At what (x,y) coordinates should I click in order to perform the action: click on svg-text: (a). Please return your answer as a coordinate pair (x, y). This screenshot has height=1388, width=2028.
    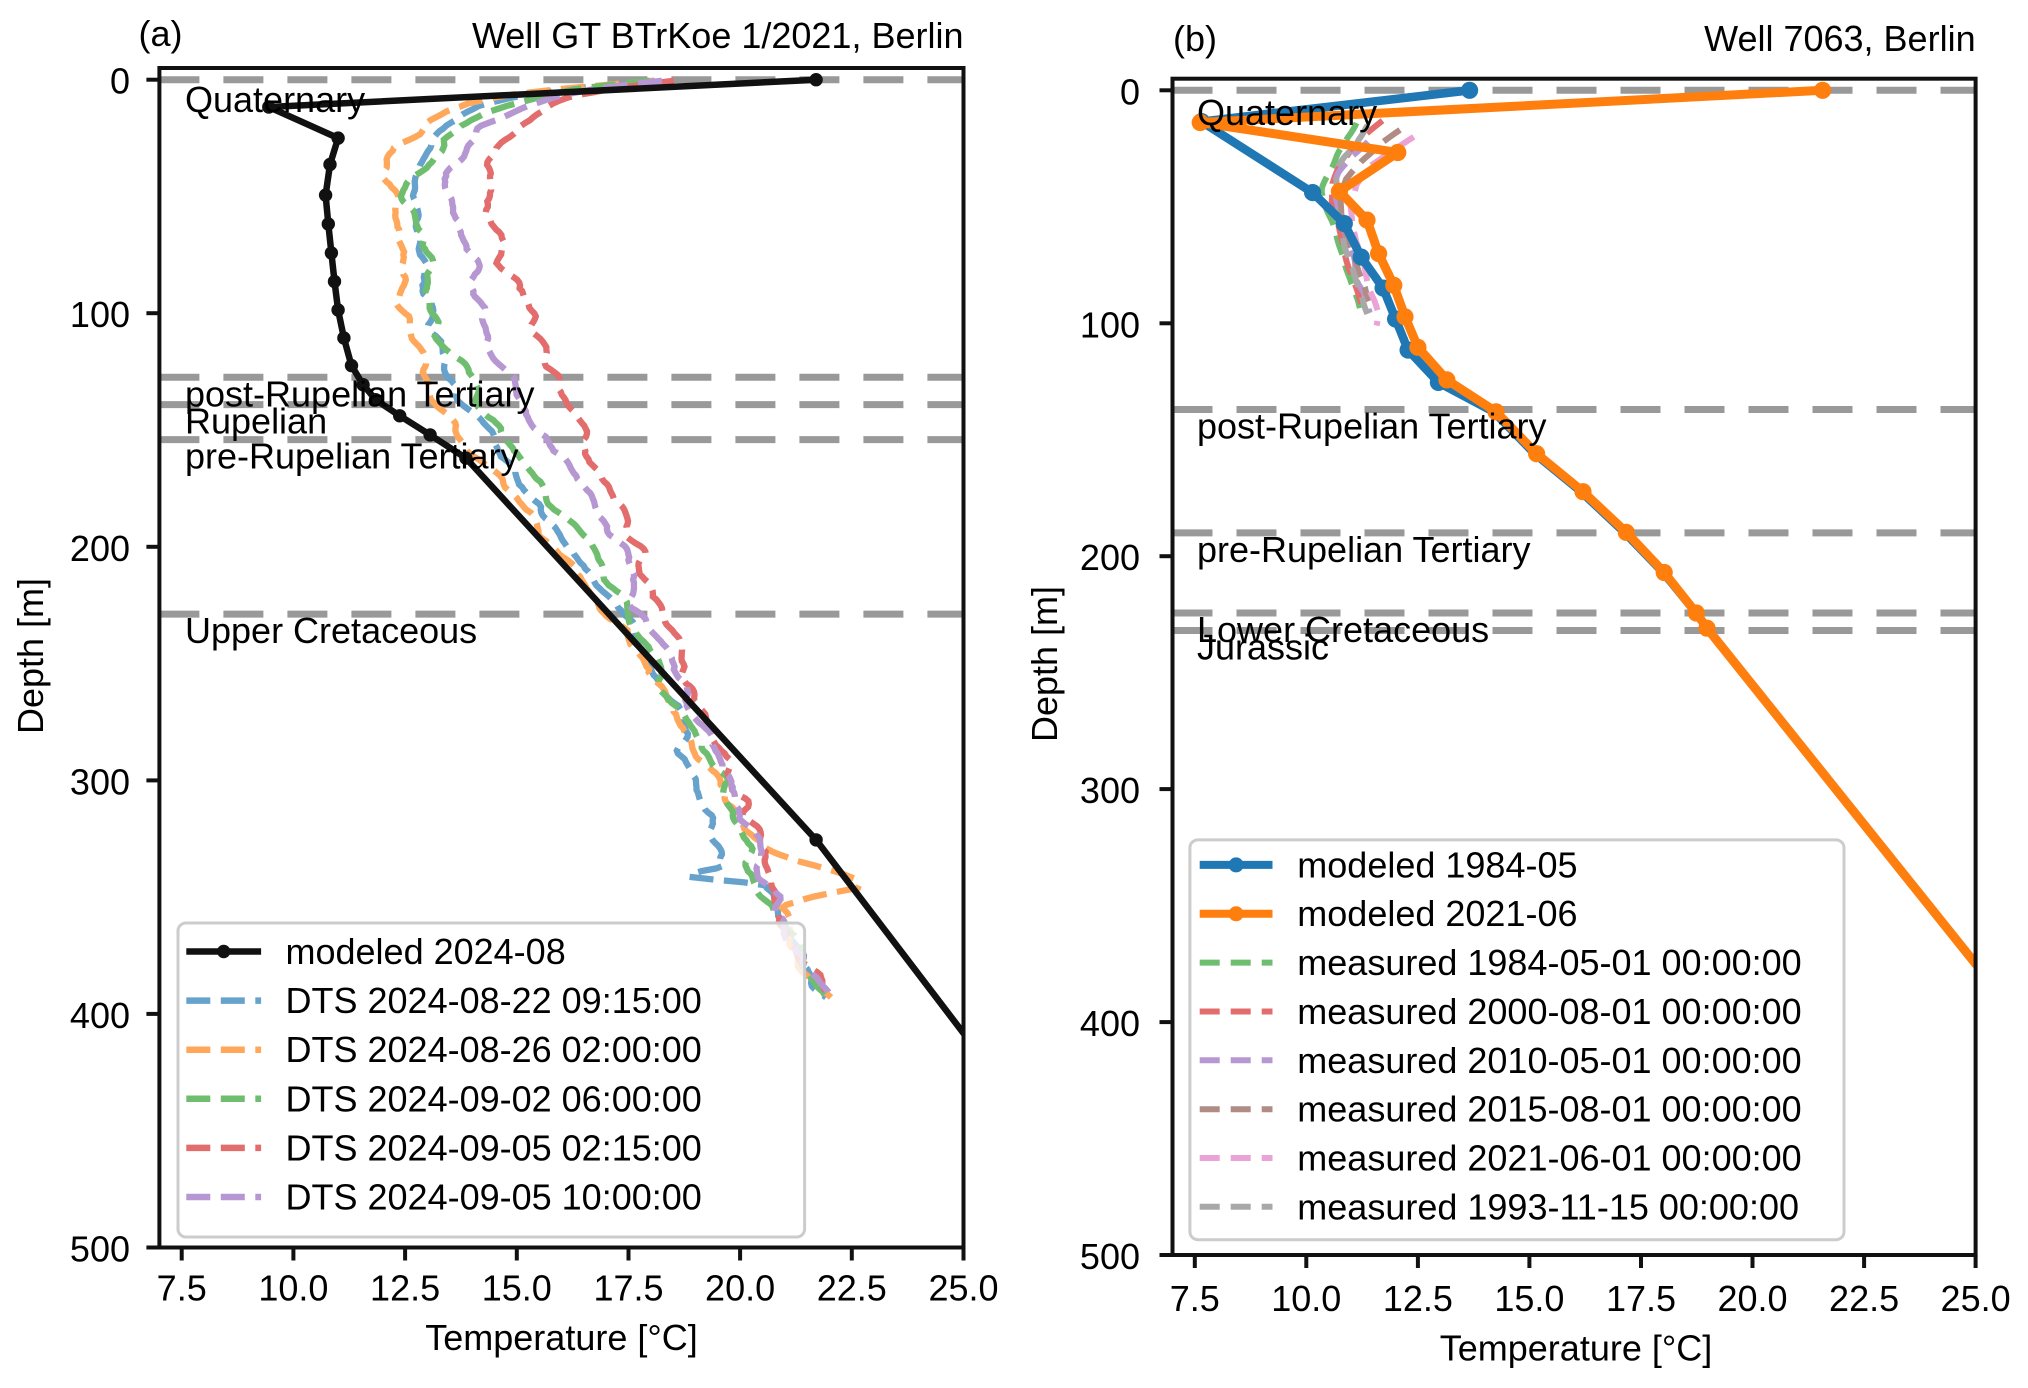
    Looking at the image, I should click on (161, 33).